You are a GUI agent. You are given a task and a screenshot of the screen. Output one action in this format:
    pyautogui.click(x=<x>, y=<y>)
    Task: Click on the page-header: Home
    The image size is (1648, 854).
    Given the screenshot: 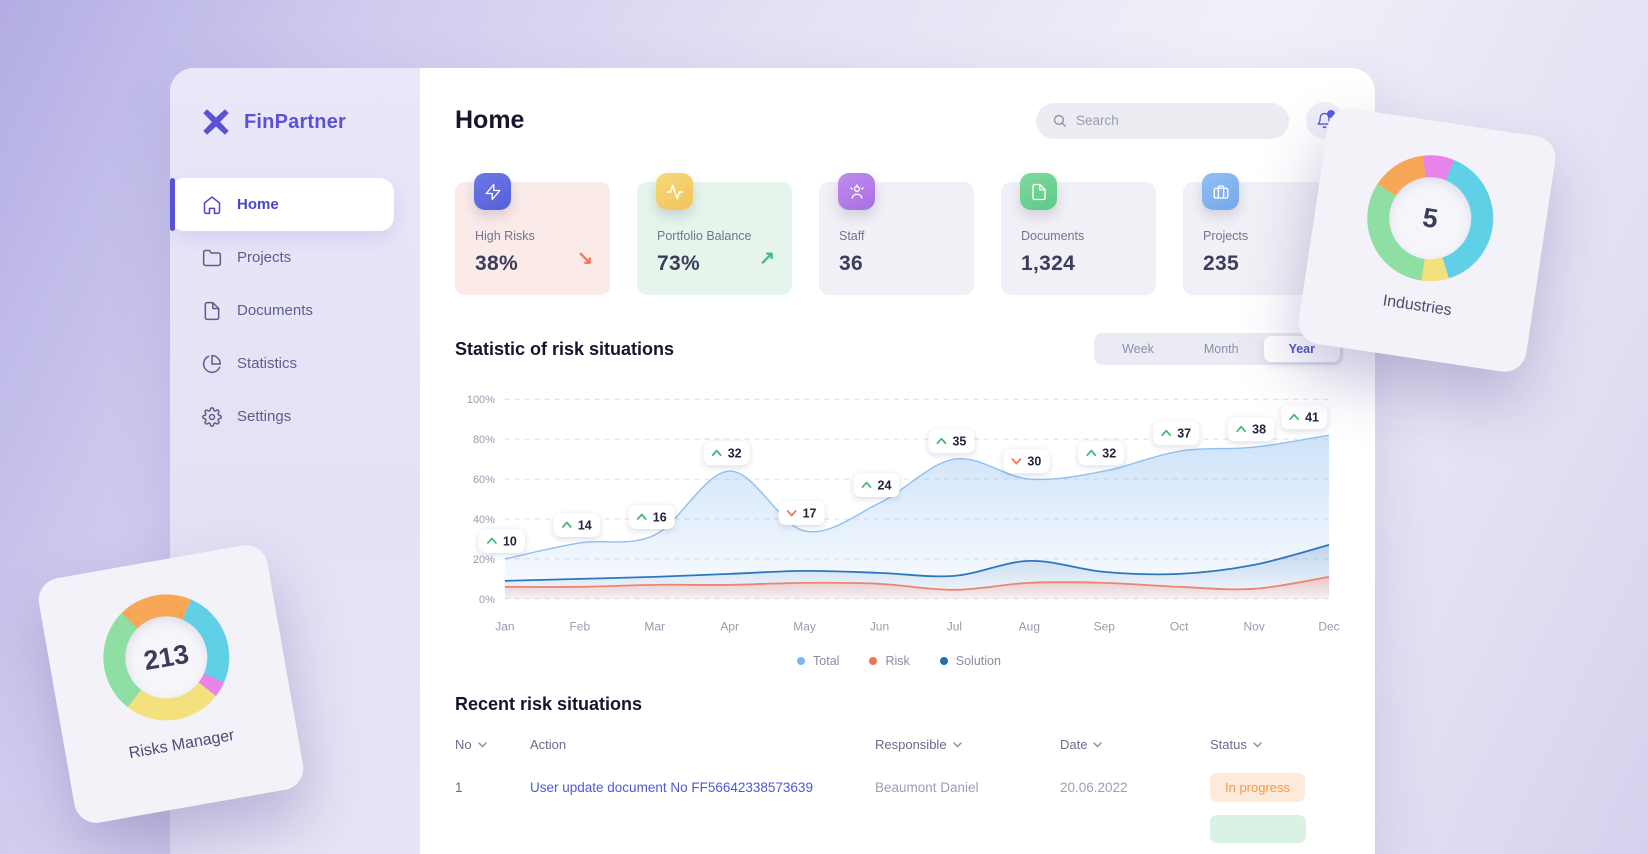 What is the action you would take?
    pyautogui.click(x=899, y=120)
    